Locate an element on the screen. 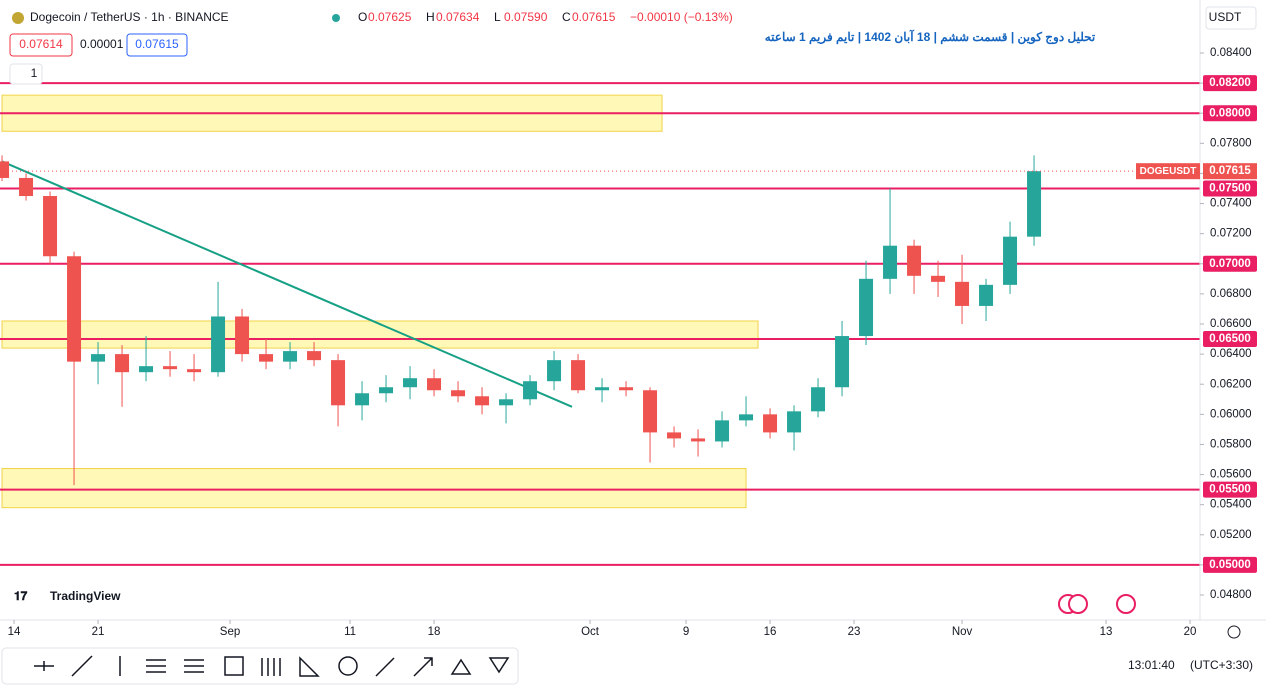  bid: 0.07614 is located at coordinates (41, 44).